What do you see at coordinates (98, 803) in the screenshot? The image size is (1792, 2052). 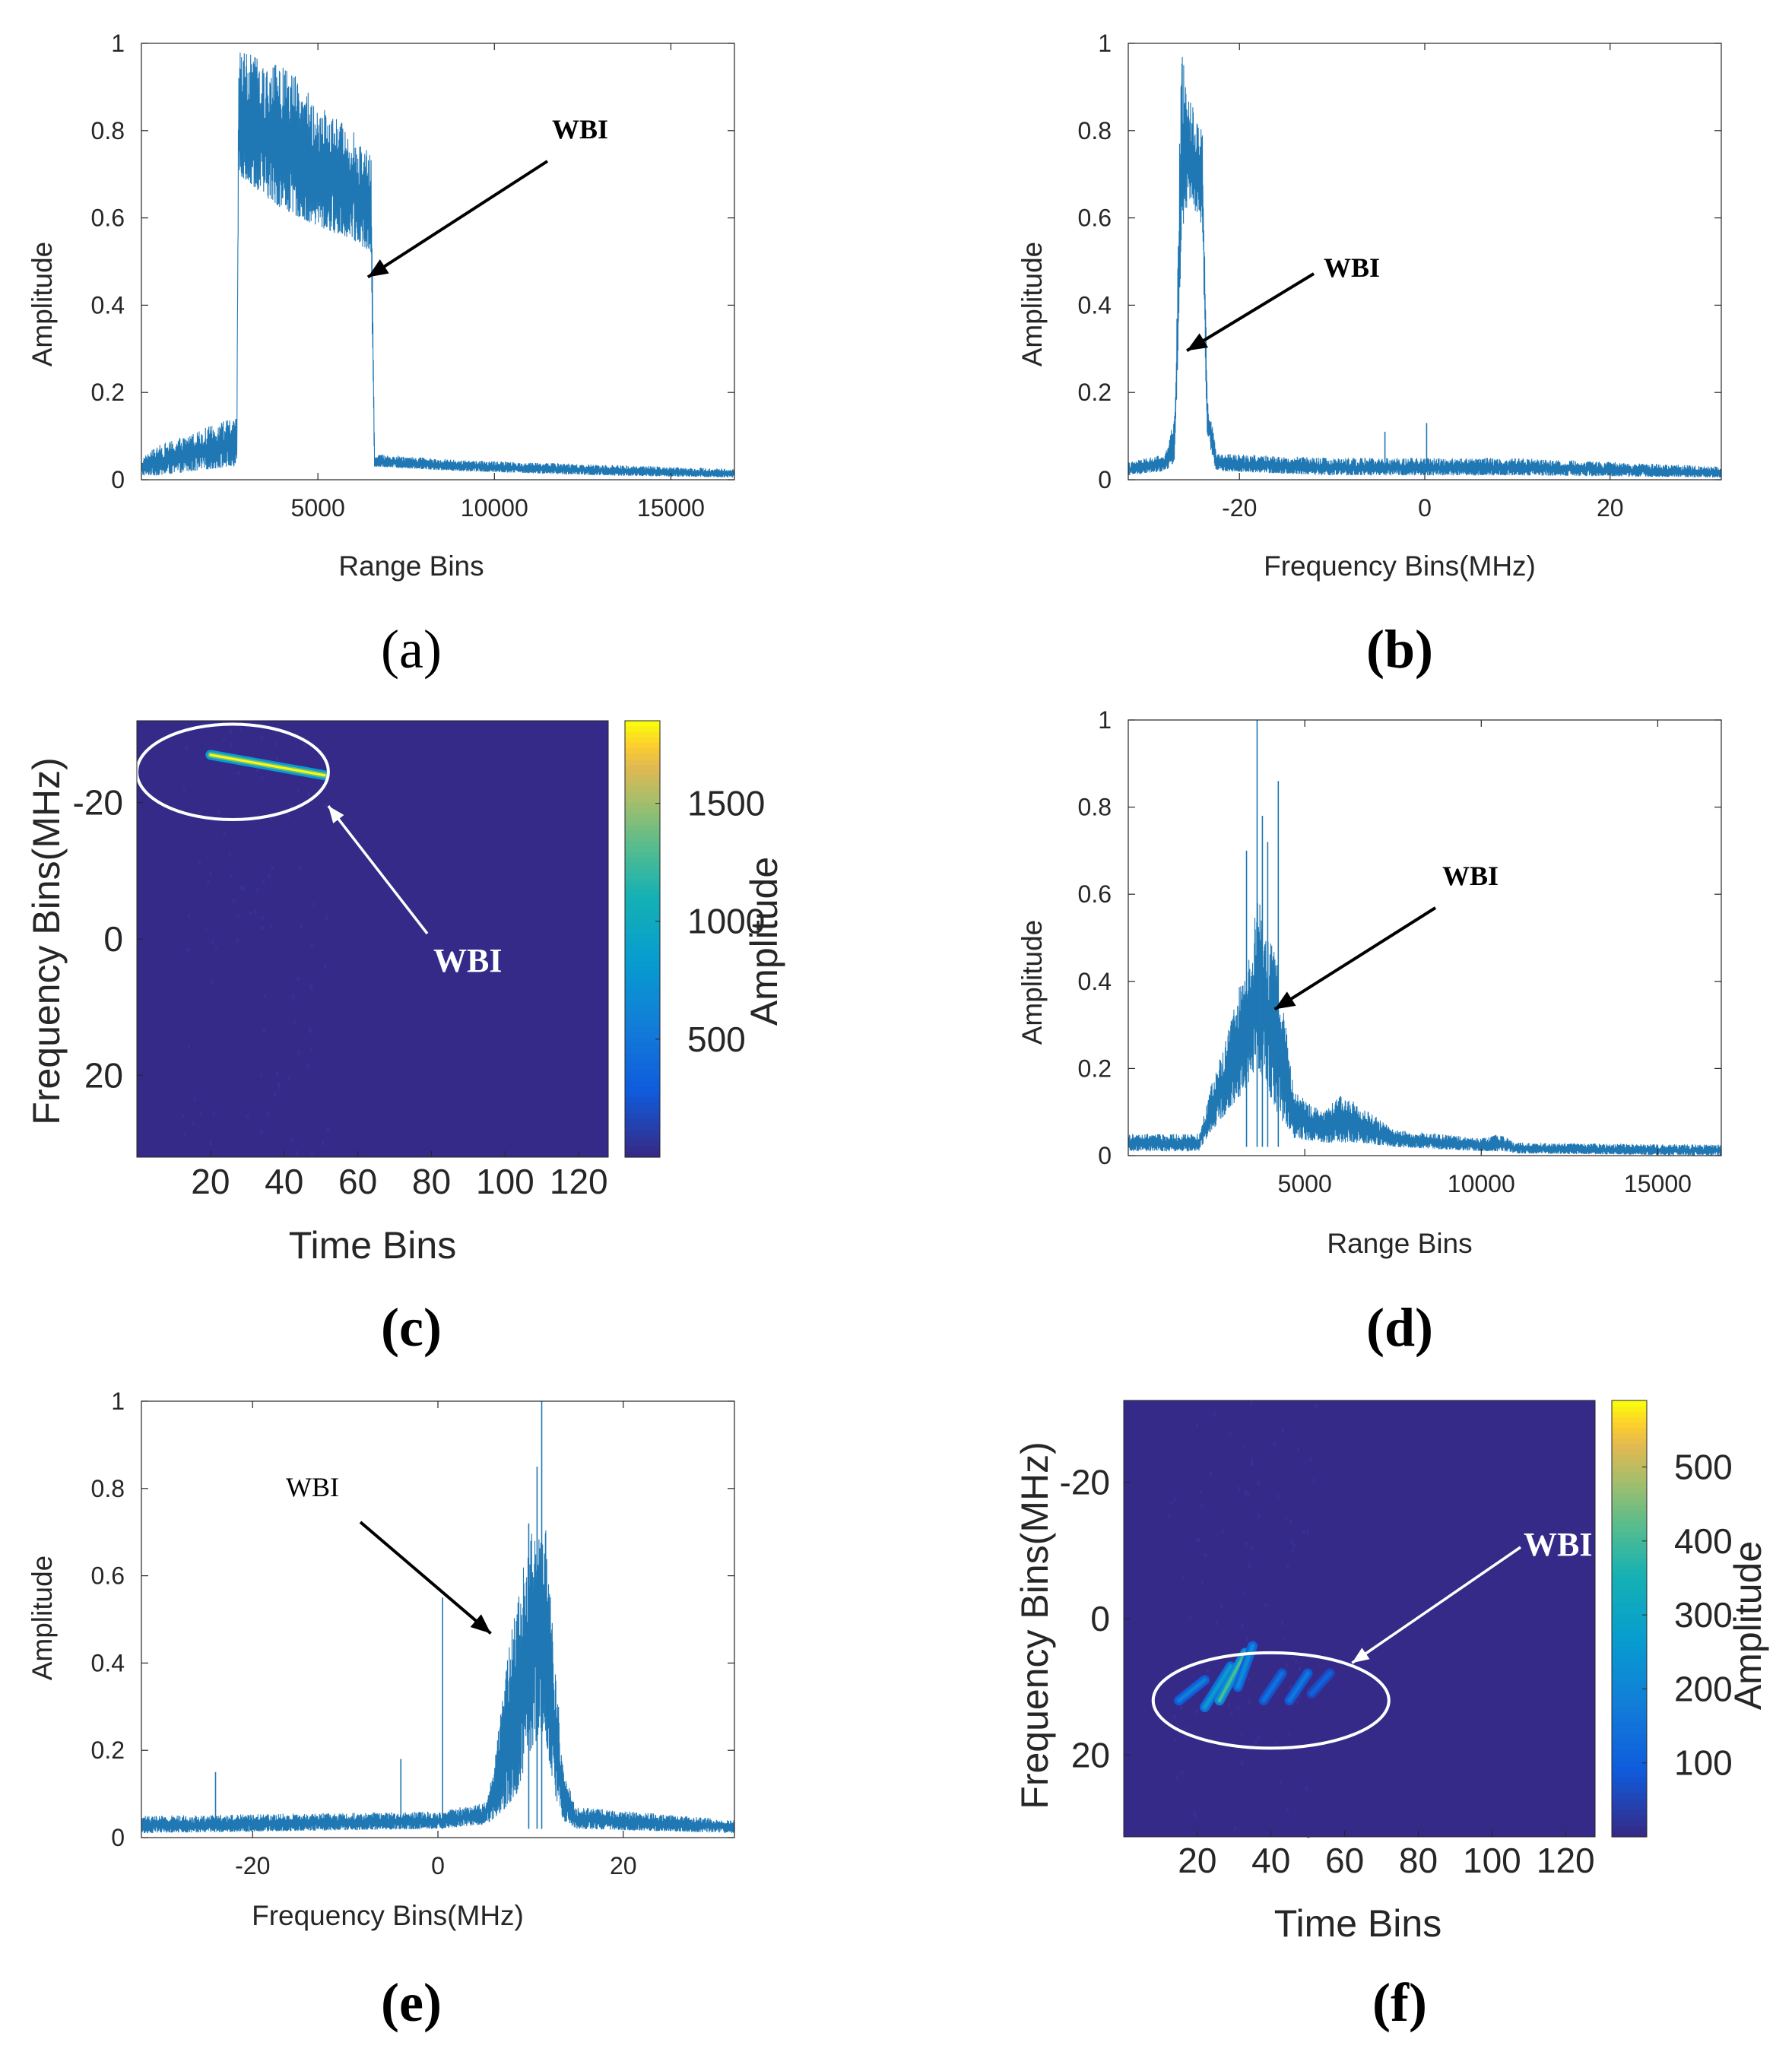 I see `y-tick-label-c: -20` at bounding box center [98, 803].